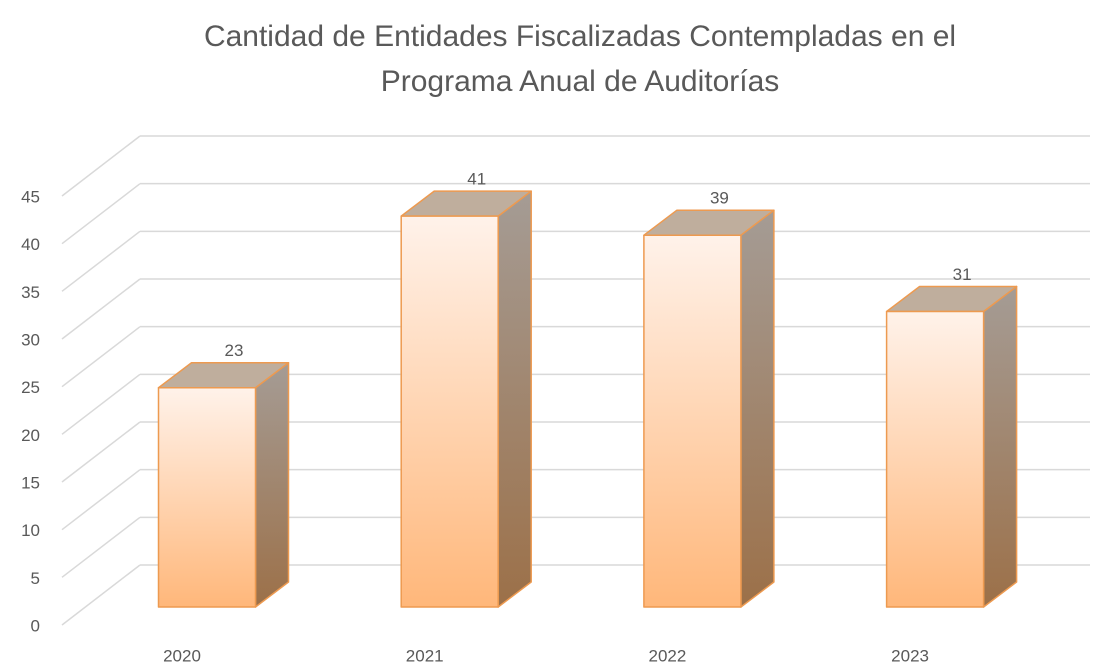  I want to click on x-tick-label: 2022, so click(667, 655).